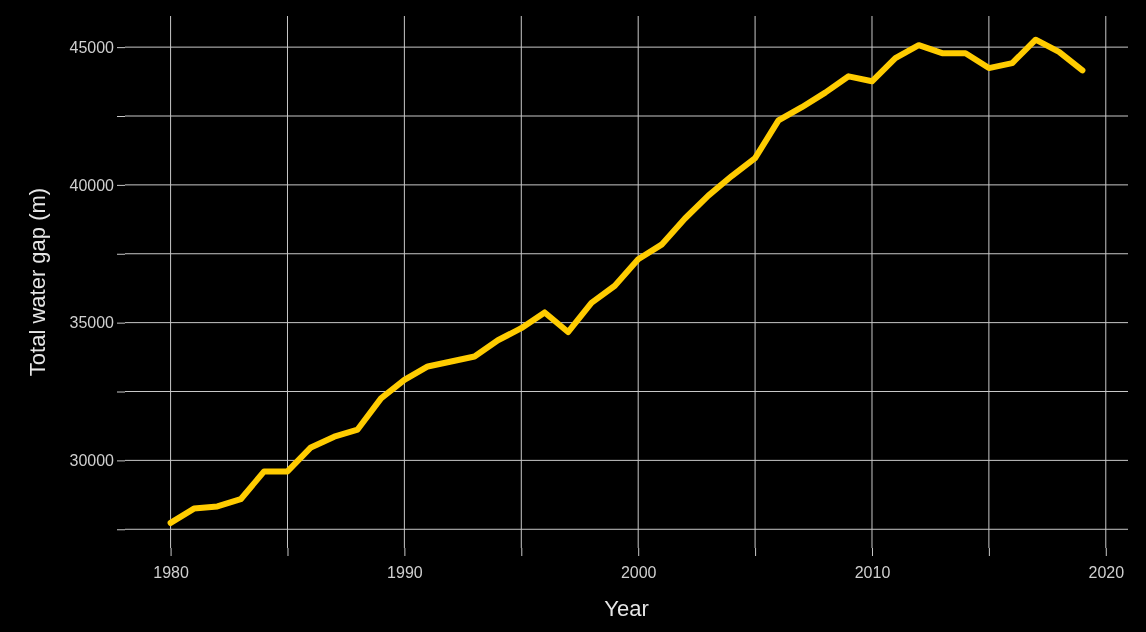 The image size is (1146, 632). I want to click on x-axis-title: Year, so click(626, 608).